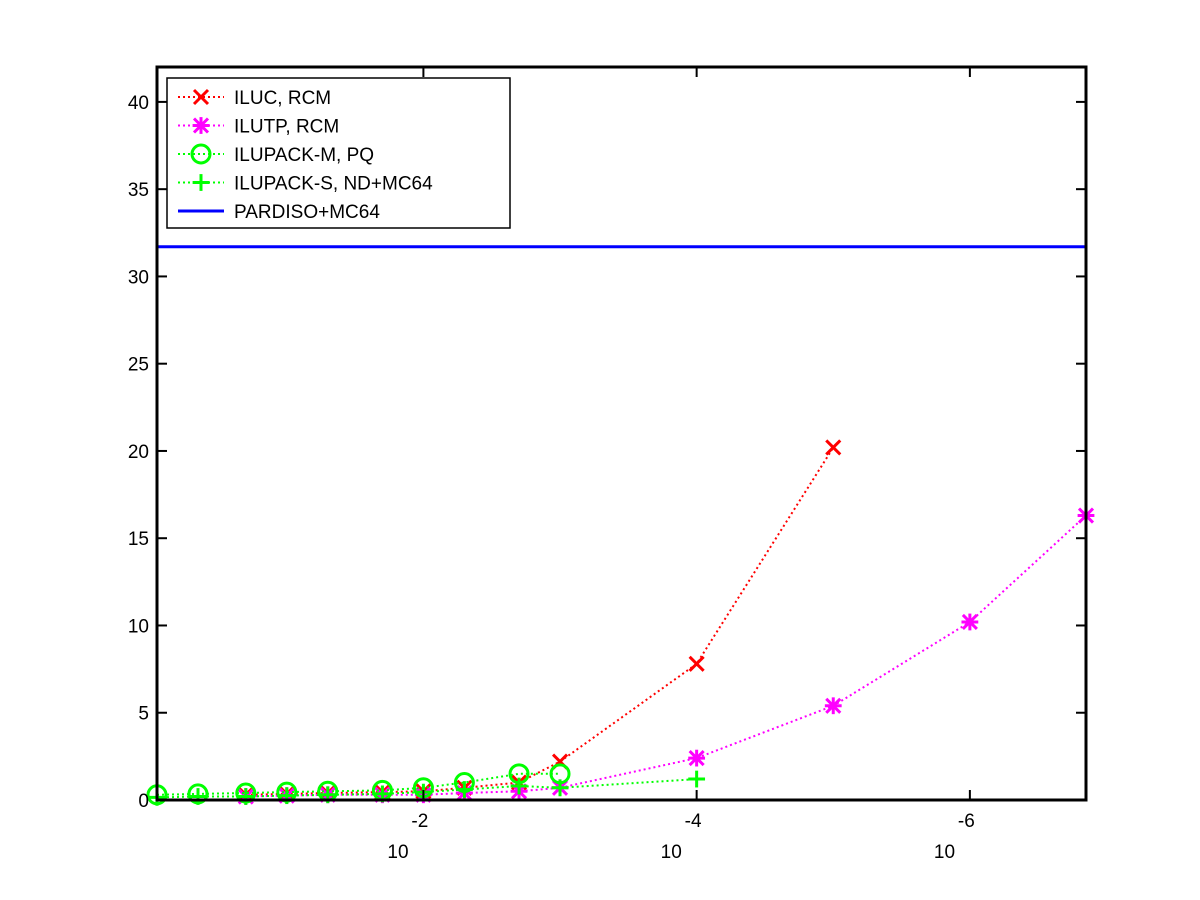  What do you see at coordinates (138, 277) in the screenshot?
I see `y-tick-label-6: 30` at bounding box center [138, 277].